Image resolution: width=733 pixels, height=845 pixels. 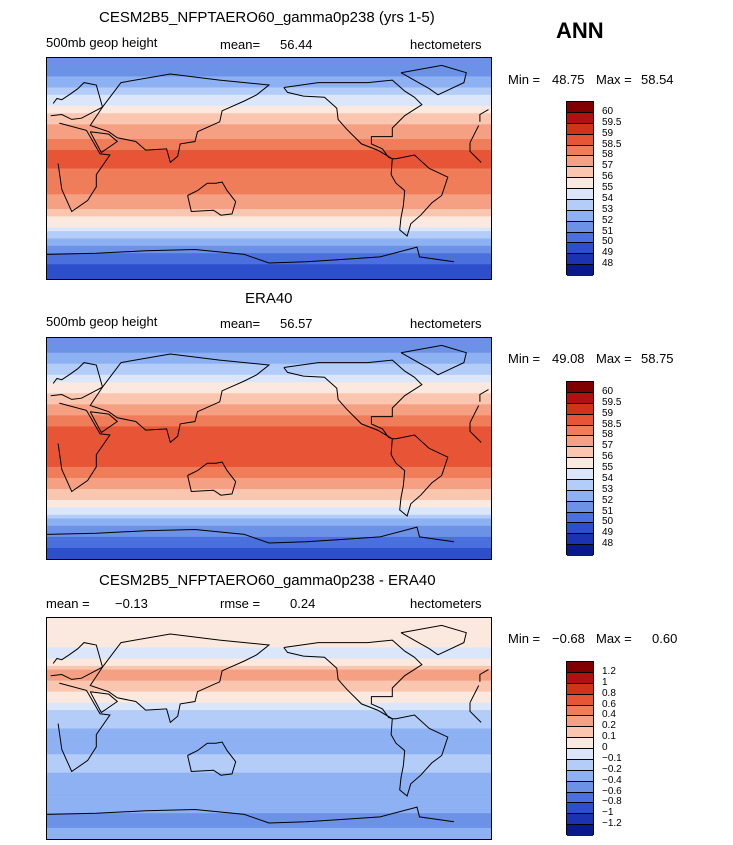 What do you see at coordinates (524, 358) in the screenshot?
I see `panel2-min-label: Min =` at bounding box center [524, 358].